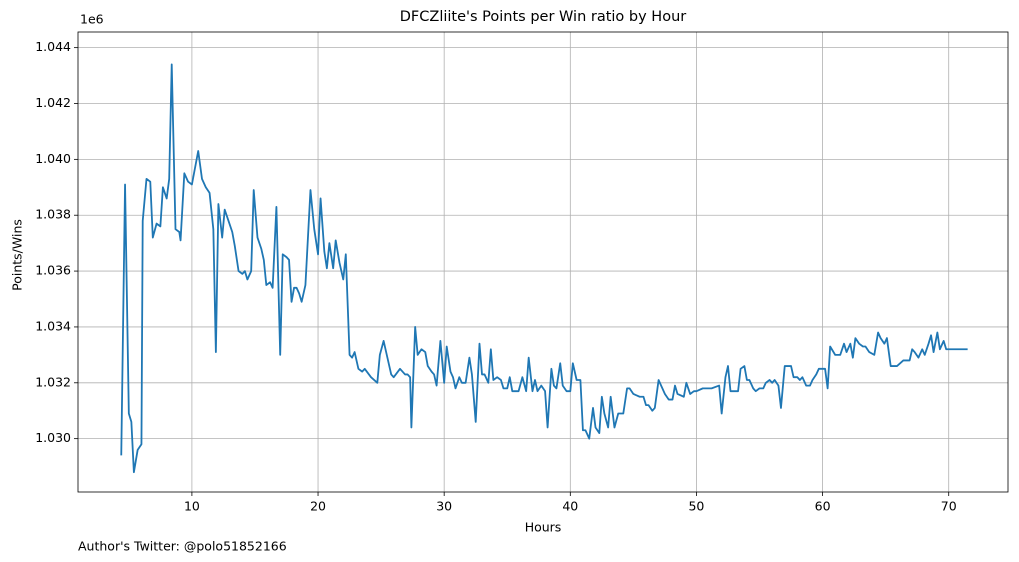 This screenshot has width=1019, height=562. What do you see at coordinates (182, 546) in the screenshot?
I see `footnote: Author's Twitter: @polo51852166` at bounding box center [182, 546].